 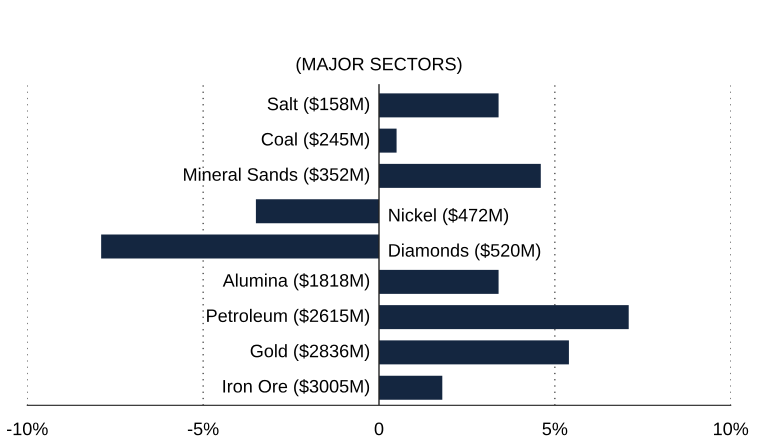 What do you see at coordinates (379, 429) in the screenshot?
I see `x-tick-label: 0` at bounding box center [379, 429].